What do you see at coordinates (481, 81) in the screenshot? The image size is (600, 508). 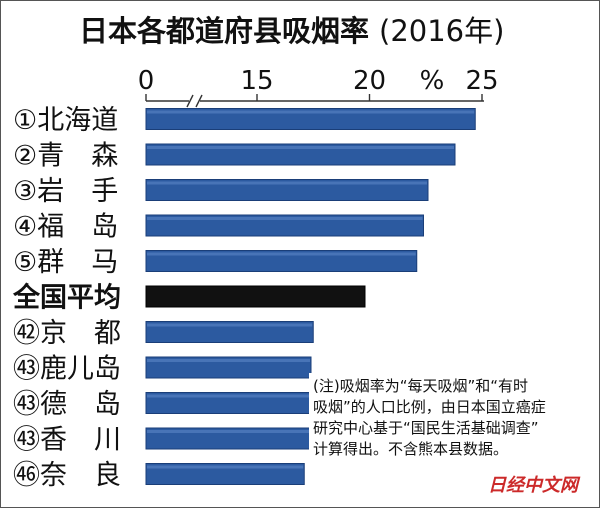 I see `x-tick-label: 25` at bounding box center [481, 81].